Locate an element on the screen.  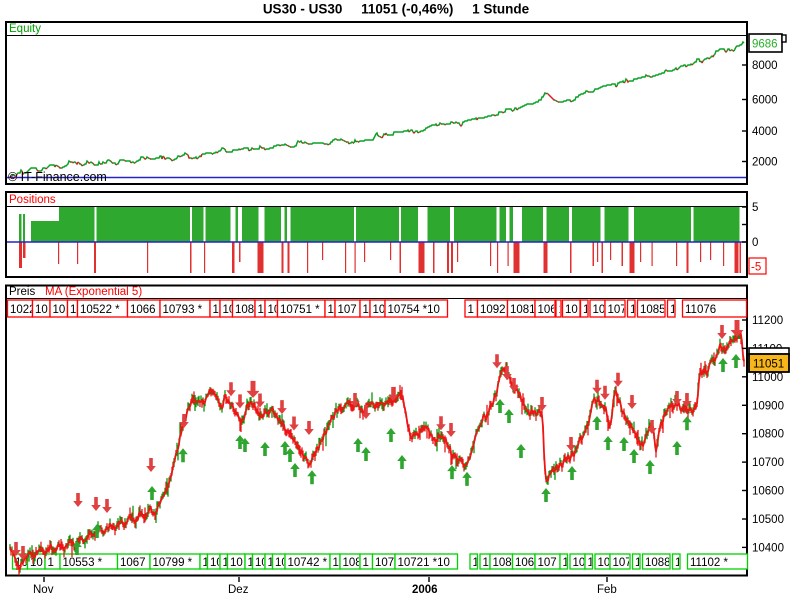
svg-text: 4000 is located at coordinates (765, 132).